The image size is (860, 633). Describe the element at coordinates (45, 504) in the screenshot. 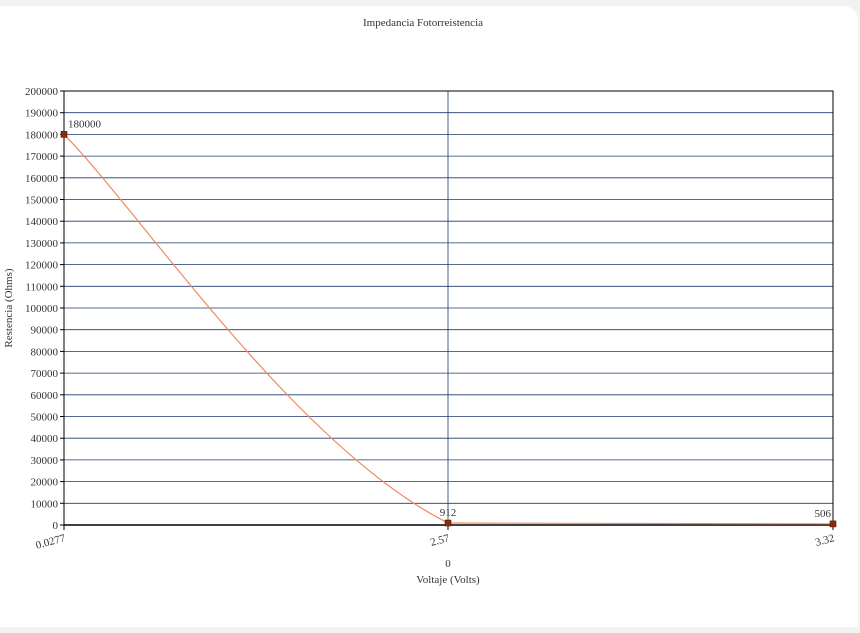

I see `y-tick-label: 10000` at that location.